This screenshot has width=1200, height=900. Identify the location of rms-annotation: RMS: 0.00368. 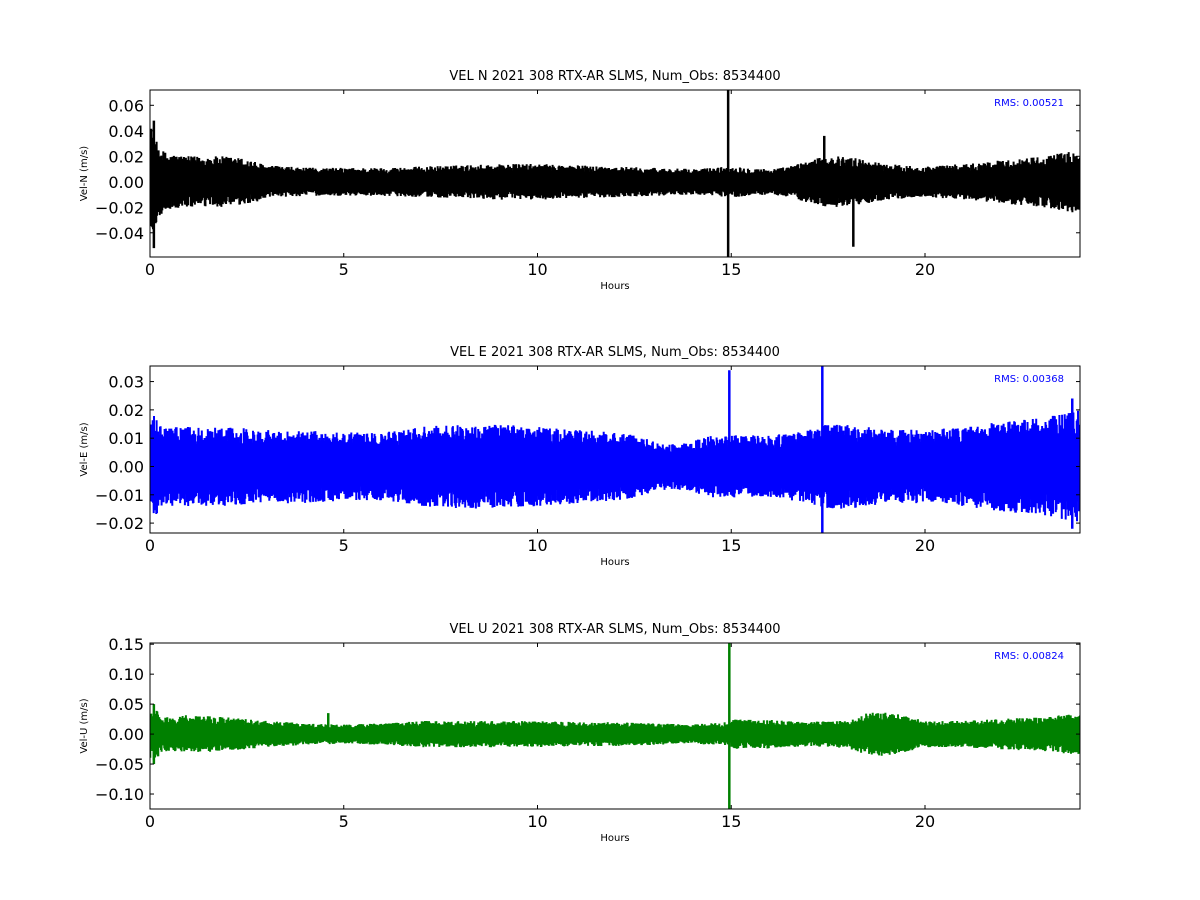
(1029, 379).